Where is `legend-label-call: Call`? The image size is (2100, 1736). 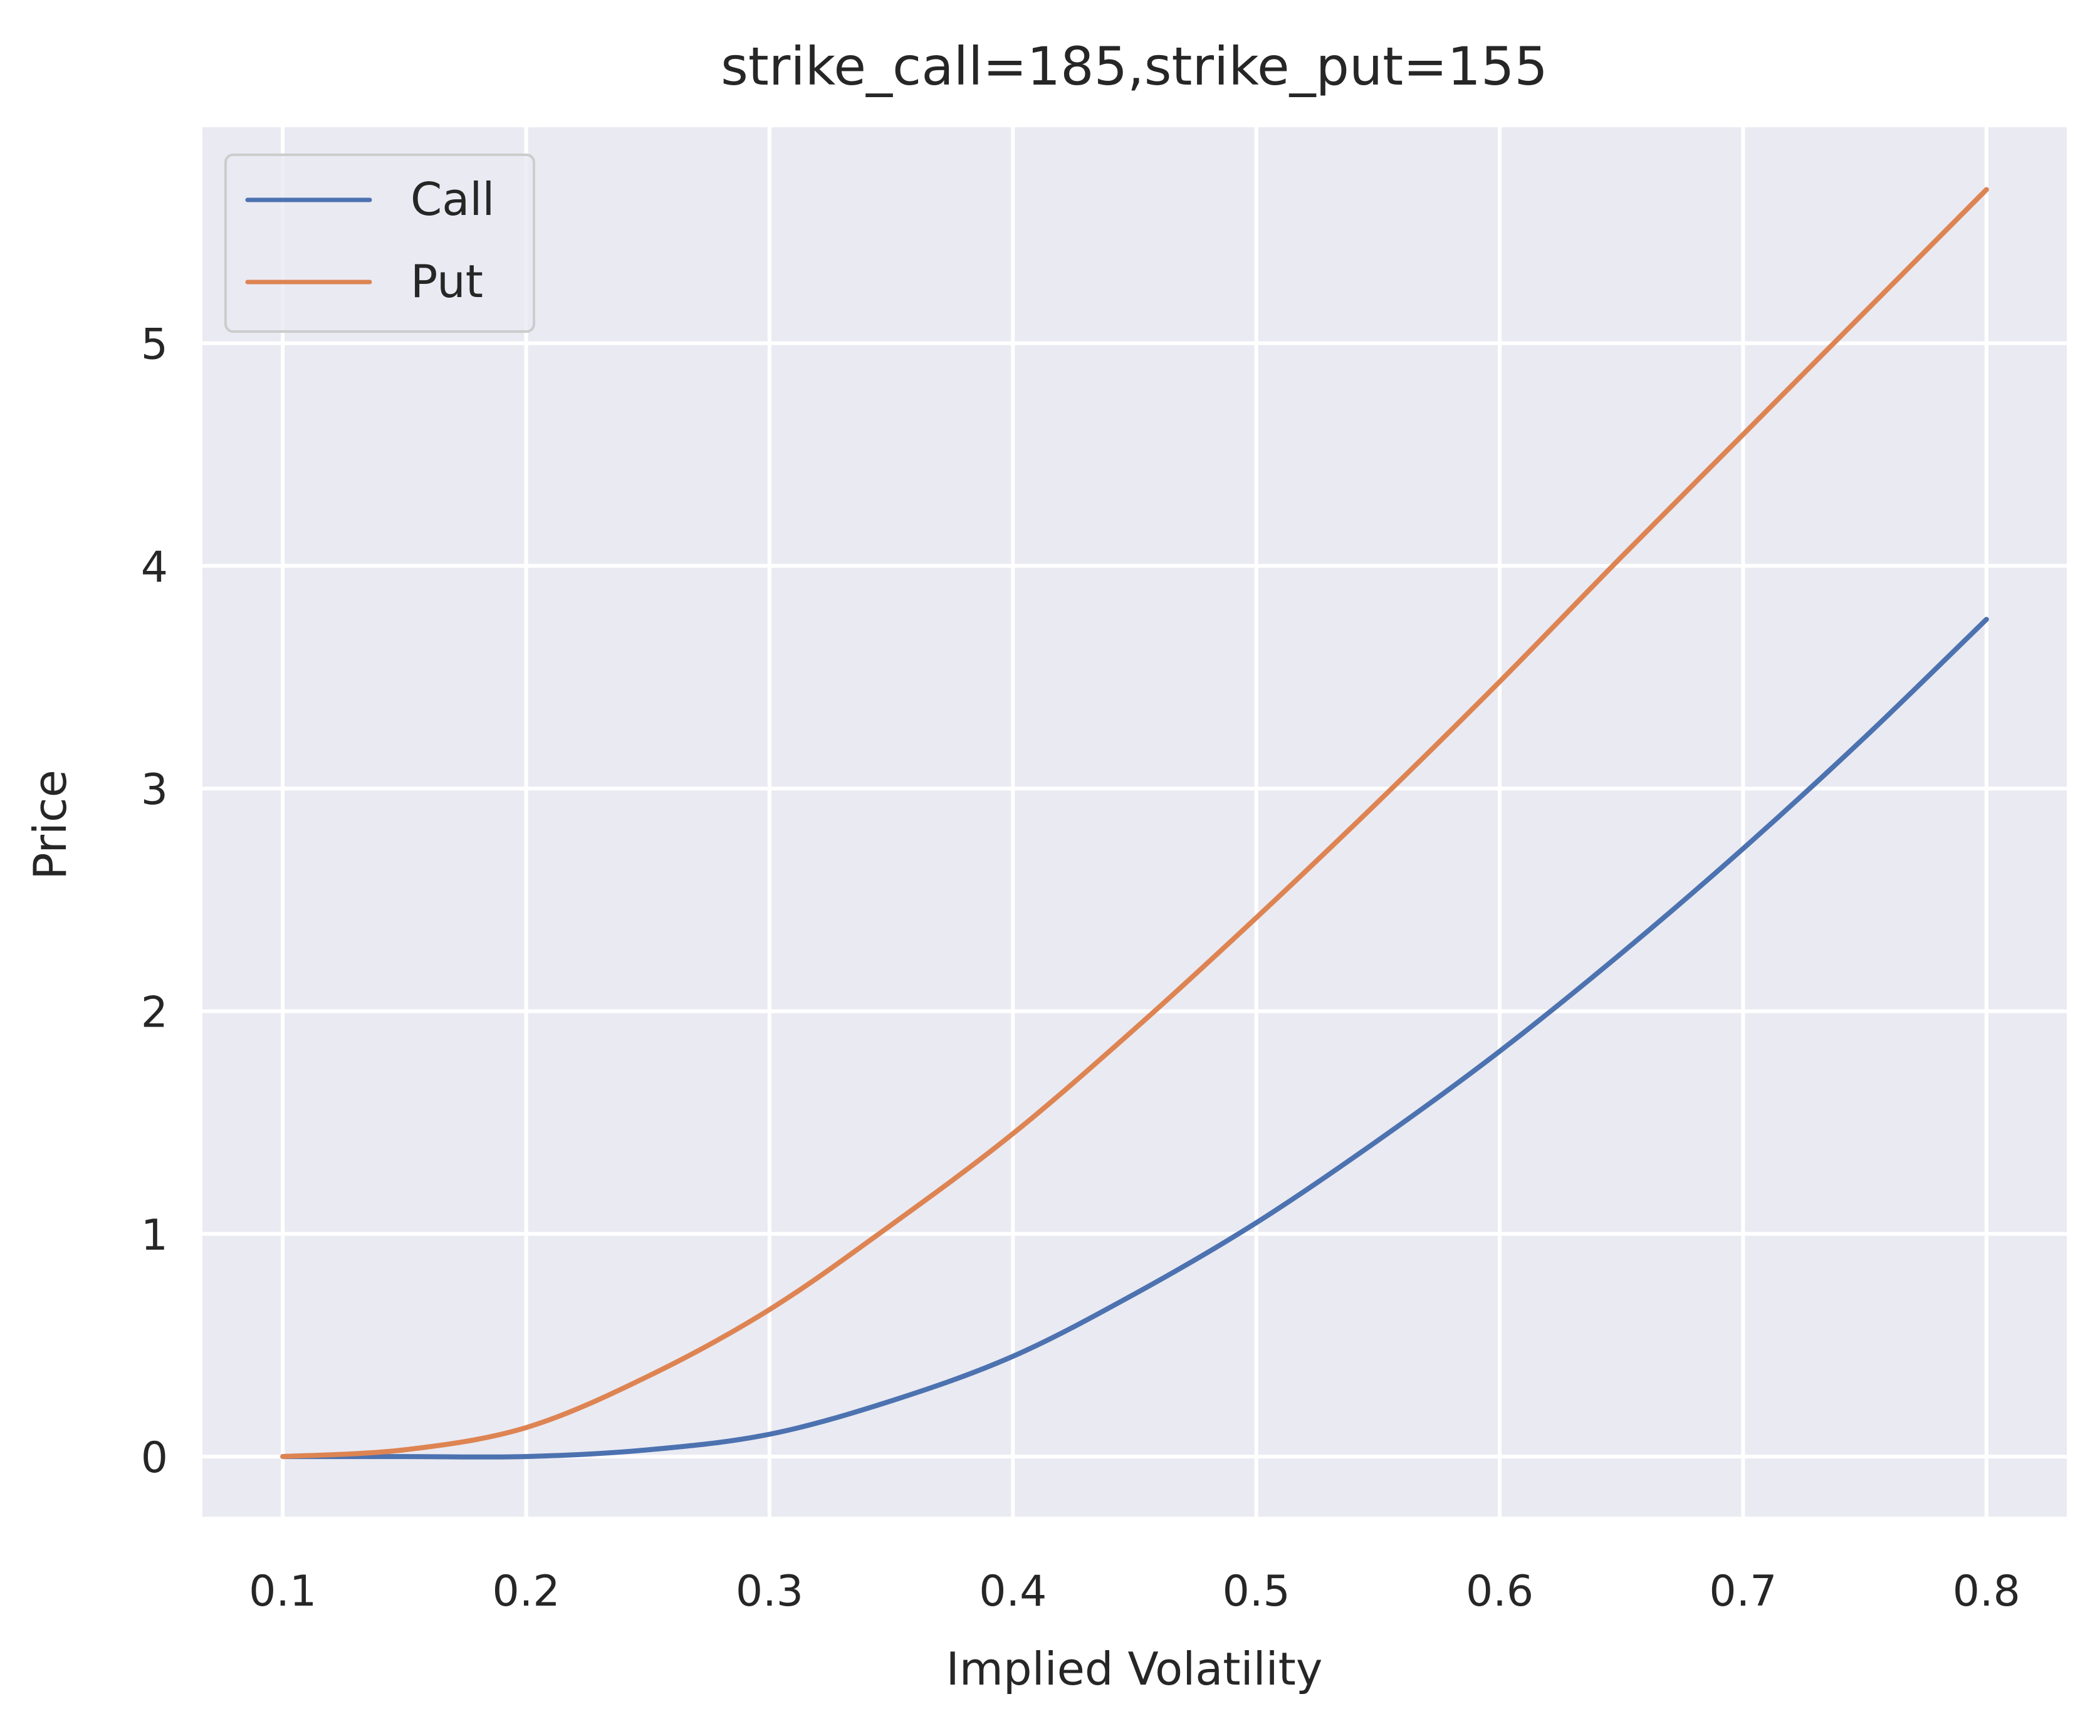 legend-label-call: Call is located at coordinates (452, 199).